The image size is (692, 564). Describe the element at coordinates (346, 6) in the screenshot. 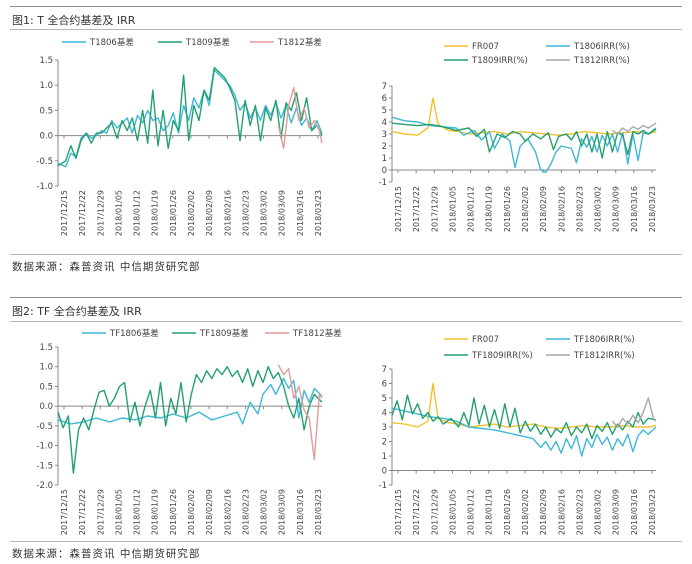

I see `top-rule` at that location.